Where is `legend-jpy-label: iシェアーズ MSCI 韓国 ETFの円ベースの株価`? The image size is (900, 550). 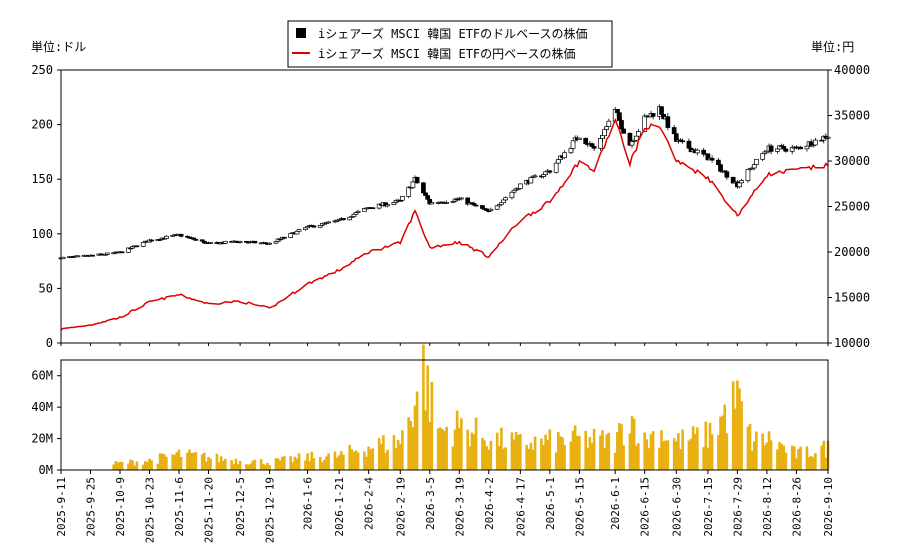
legend-jpy-label: iシェアーズ MSCI 韓国 ETFの円ベースの株価 is located at coordinates (447, 53).